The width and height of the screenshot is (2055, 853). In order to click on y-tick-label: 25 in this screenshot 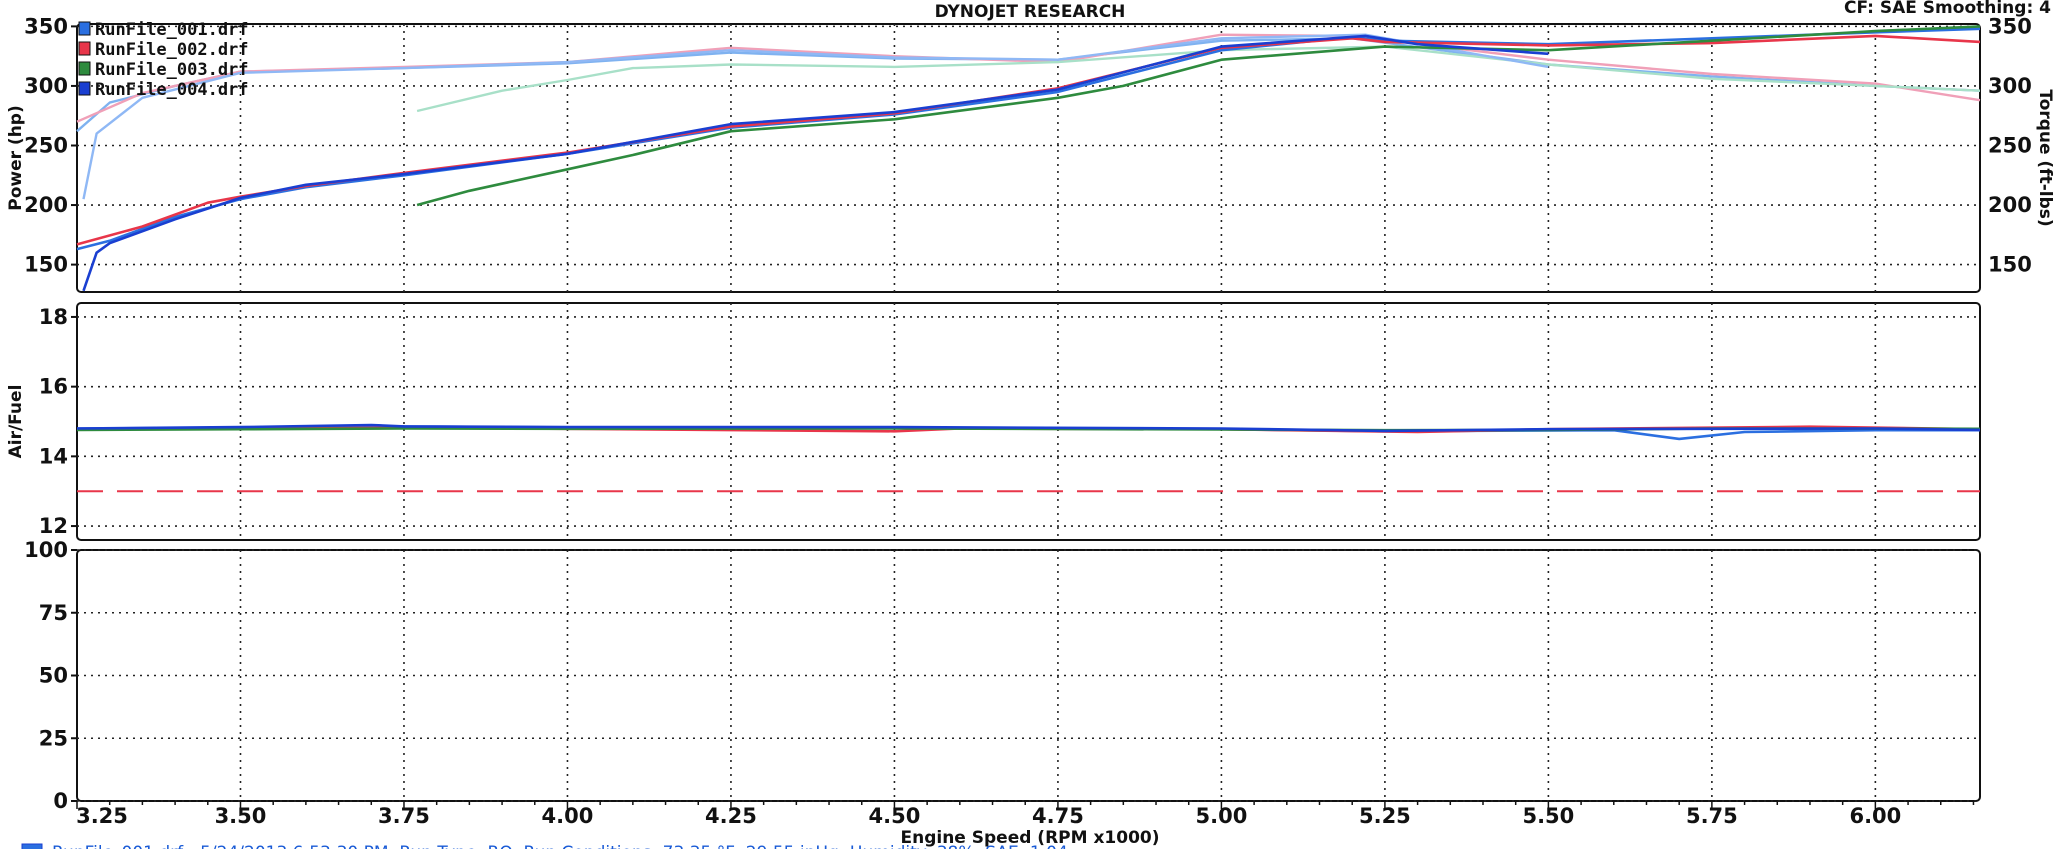, I will do `click(53, 738)`.